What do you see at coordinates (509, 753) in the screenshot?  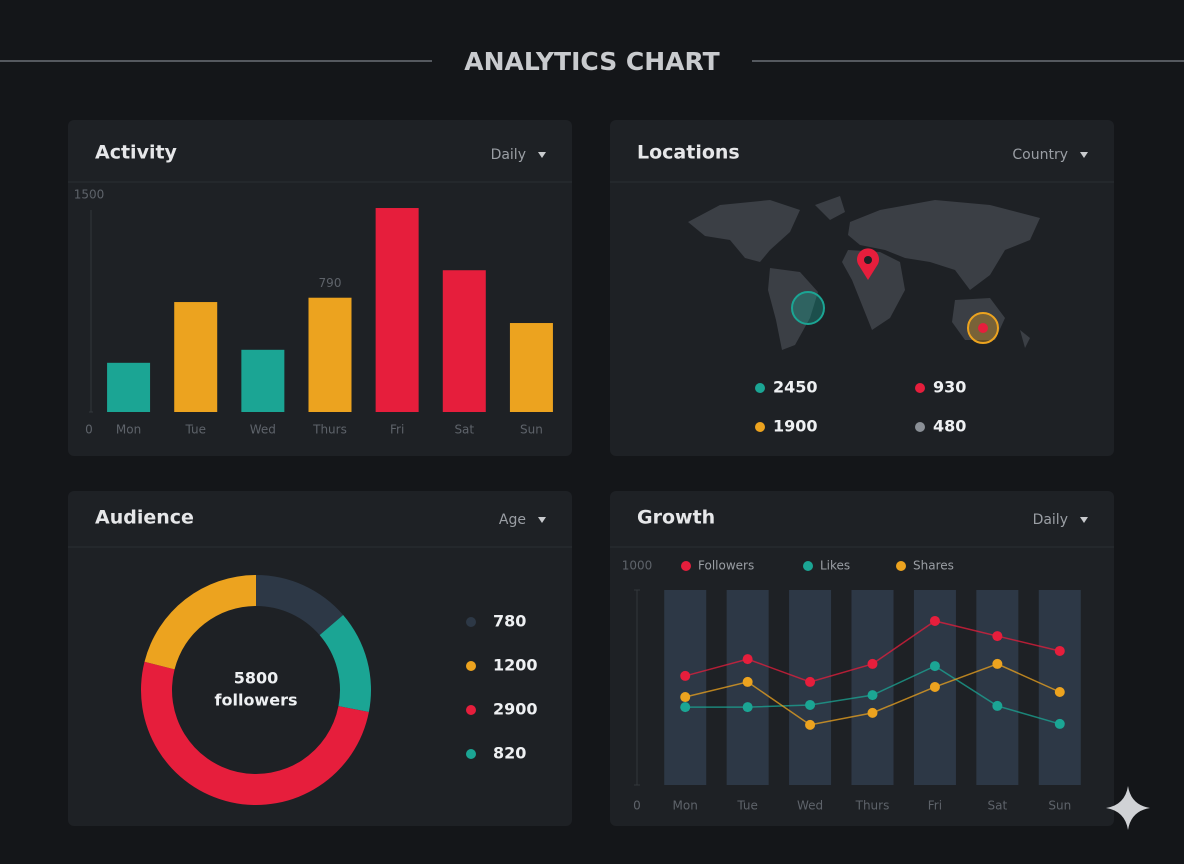 I see `legend-value: 820` at bounding box center [509, 753].